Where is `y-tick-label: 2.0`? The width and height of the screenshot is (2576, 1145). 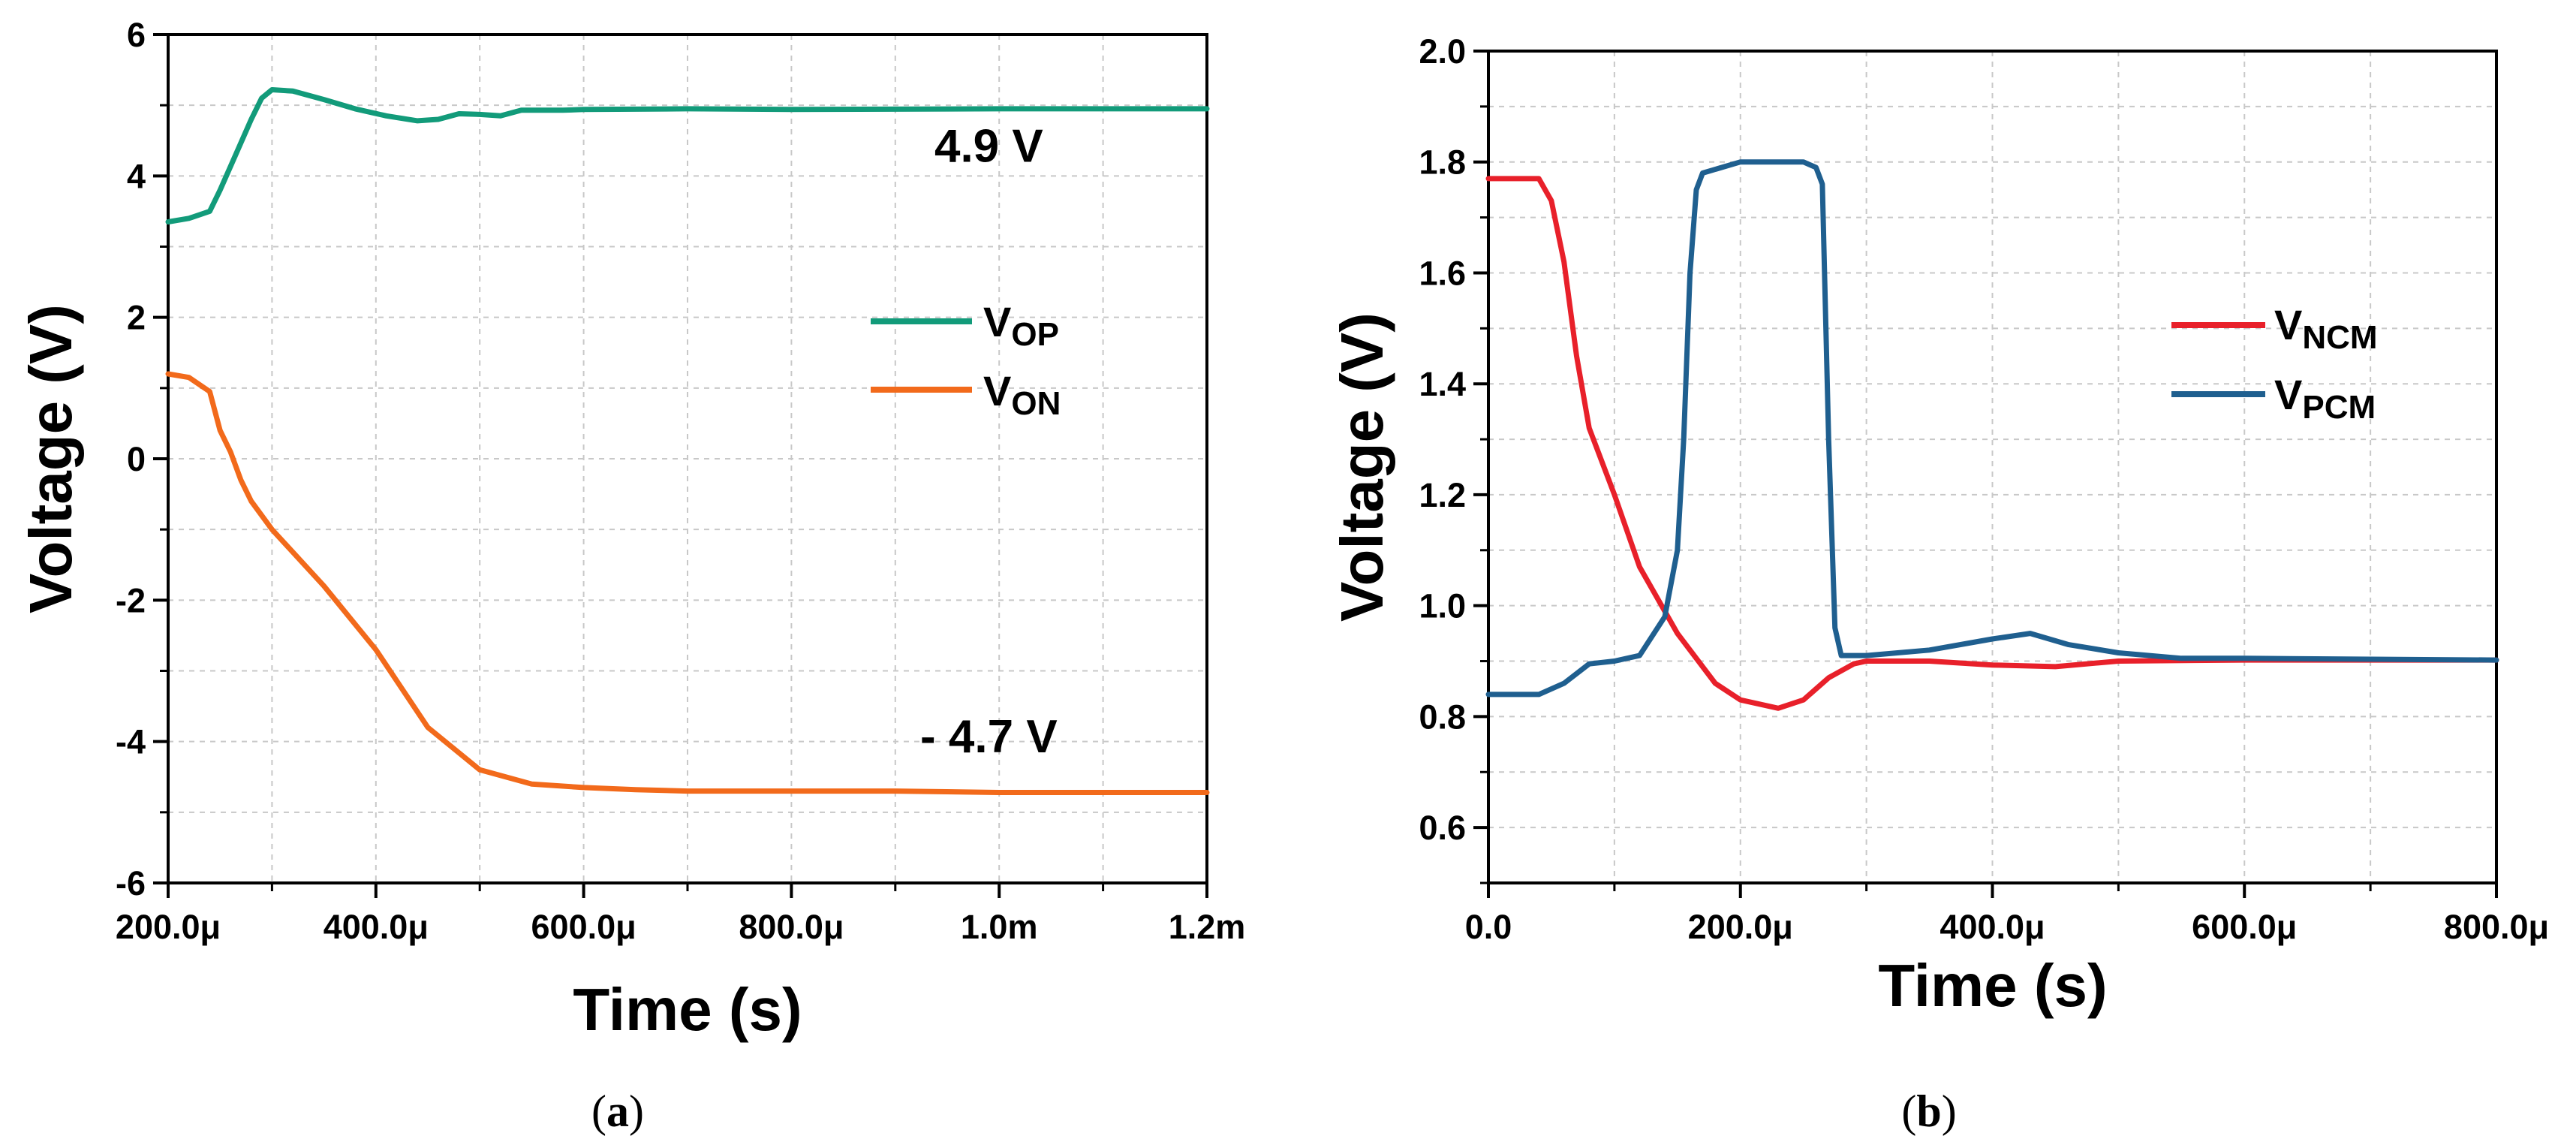 y-tick-label: 2.0 is located at coordinates (1442, 52).